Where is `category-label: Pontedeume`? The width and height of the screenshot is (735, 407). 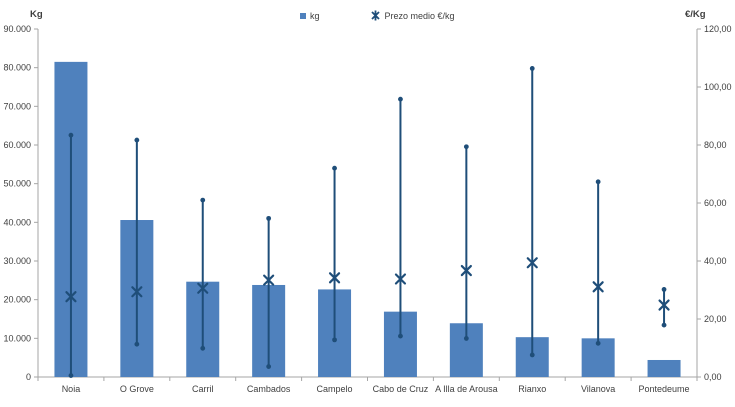 category-label: Pontedeume is located at coordinates (664, 389).